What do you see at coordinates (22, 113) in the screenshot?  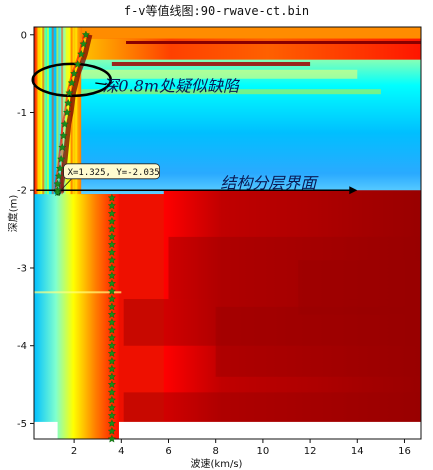 I see `y-tick-label: -1` at bounding box center [22, 113].